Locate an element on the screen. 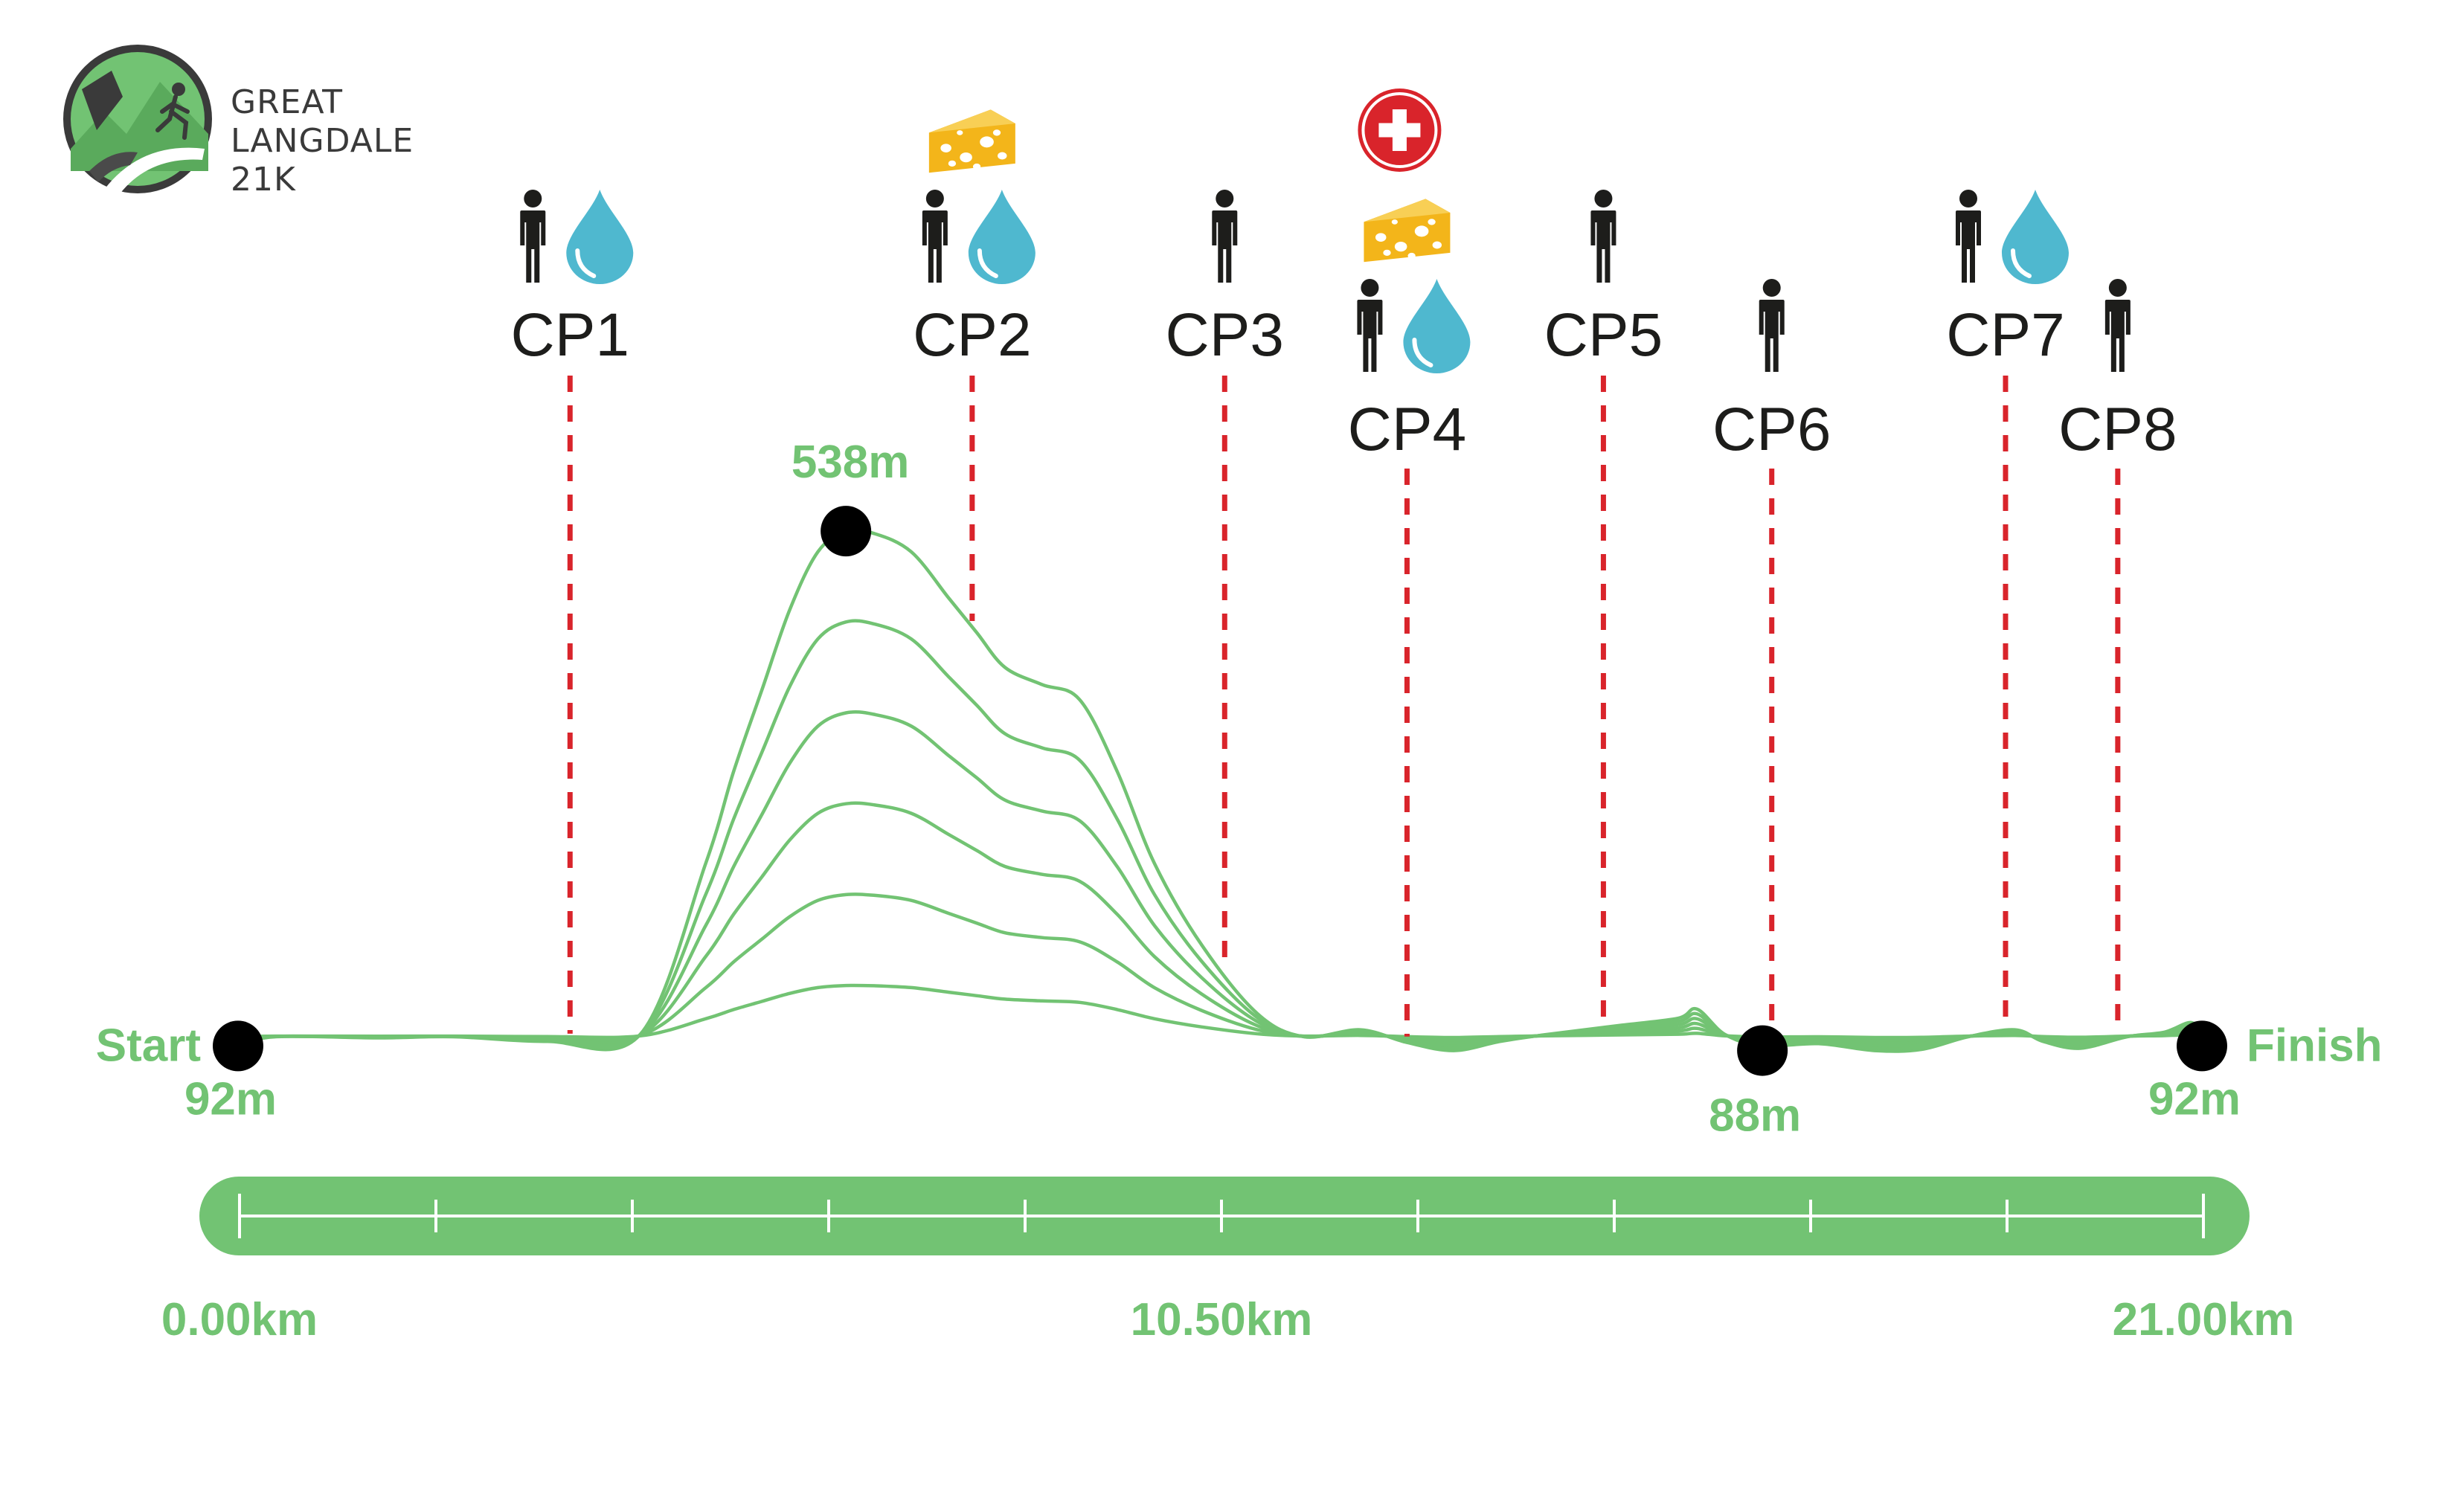  checkpoint-cp4: CP4 is located at coordinates (1409, 563).